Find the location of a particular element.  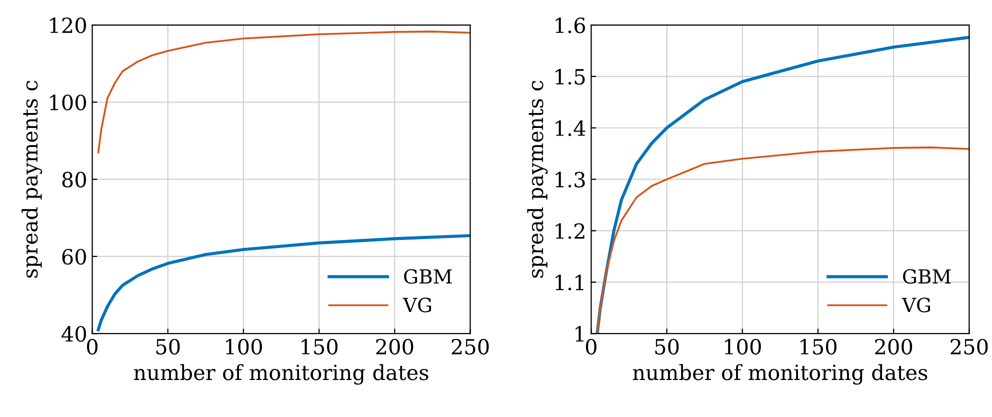

y-tick-label: 120 is located at coordinates (68, 25).